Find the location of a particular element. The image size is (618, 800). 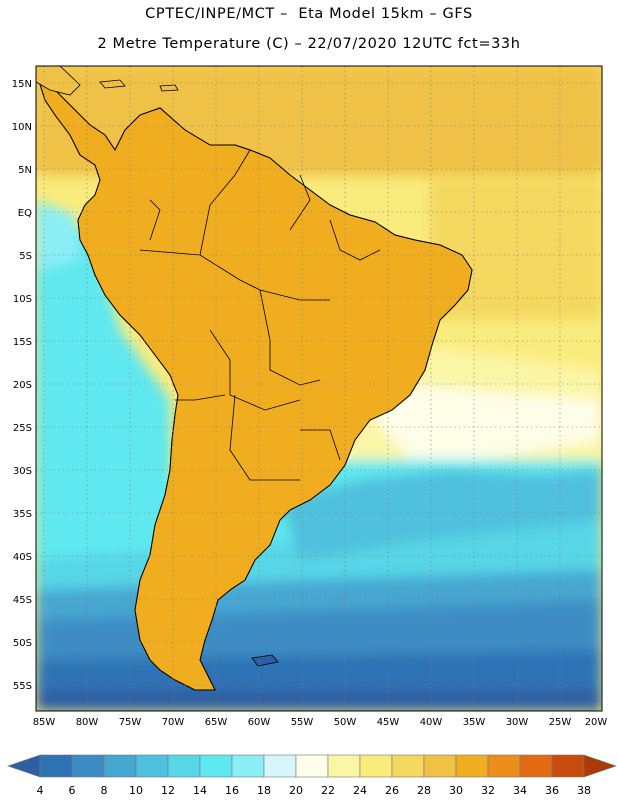

colorbar-label: 4 is located at coordinates (40, 790).